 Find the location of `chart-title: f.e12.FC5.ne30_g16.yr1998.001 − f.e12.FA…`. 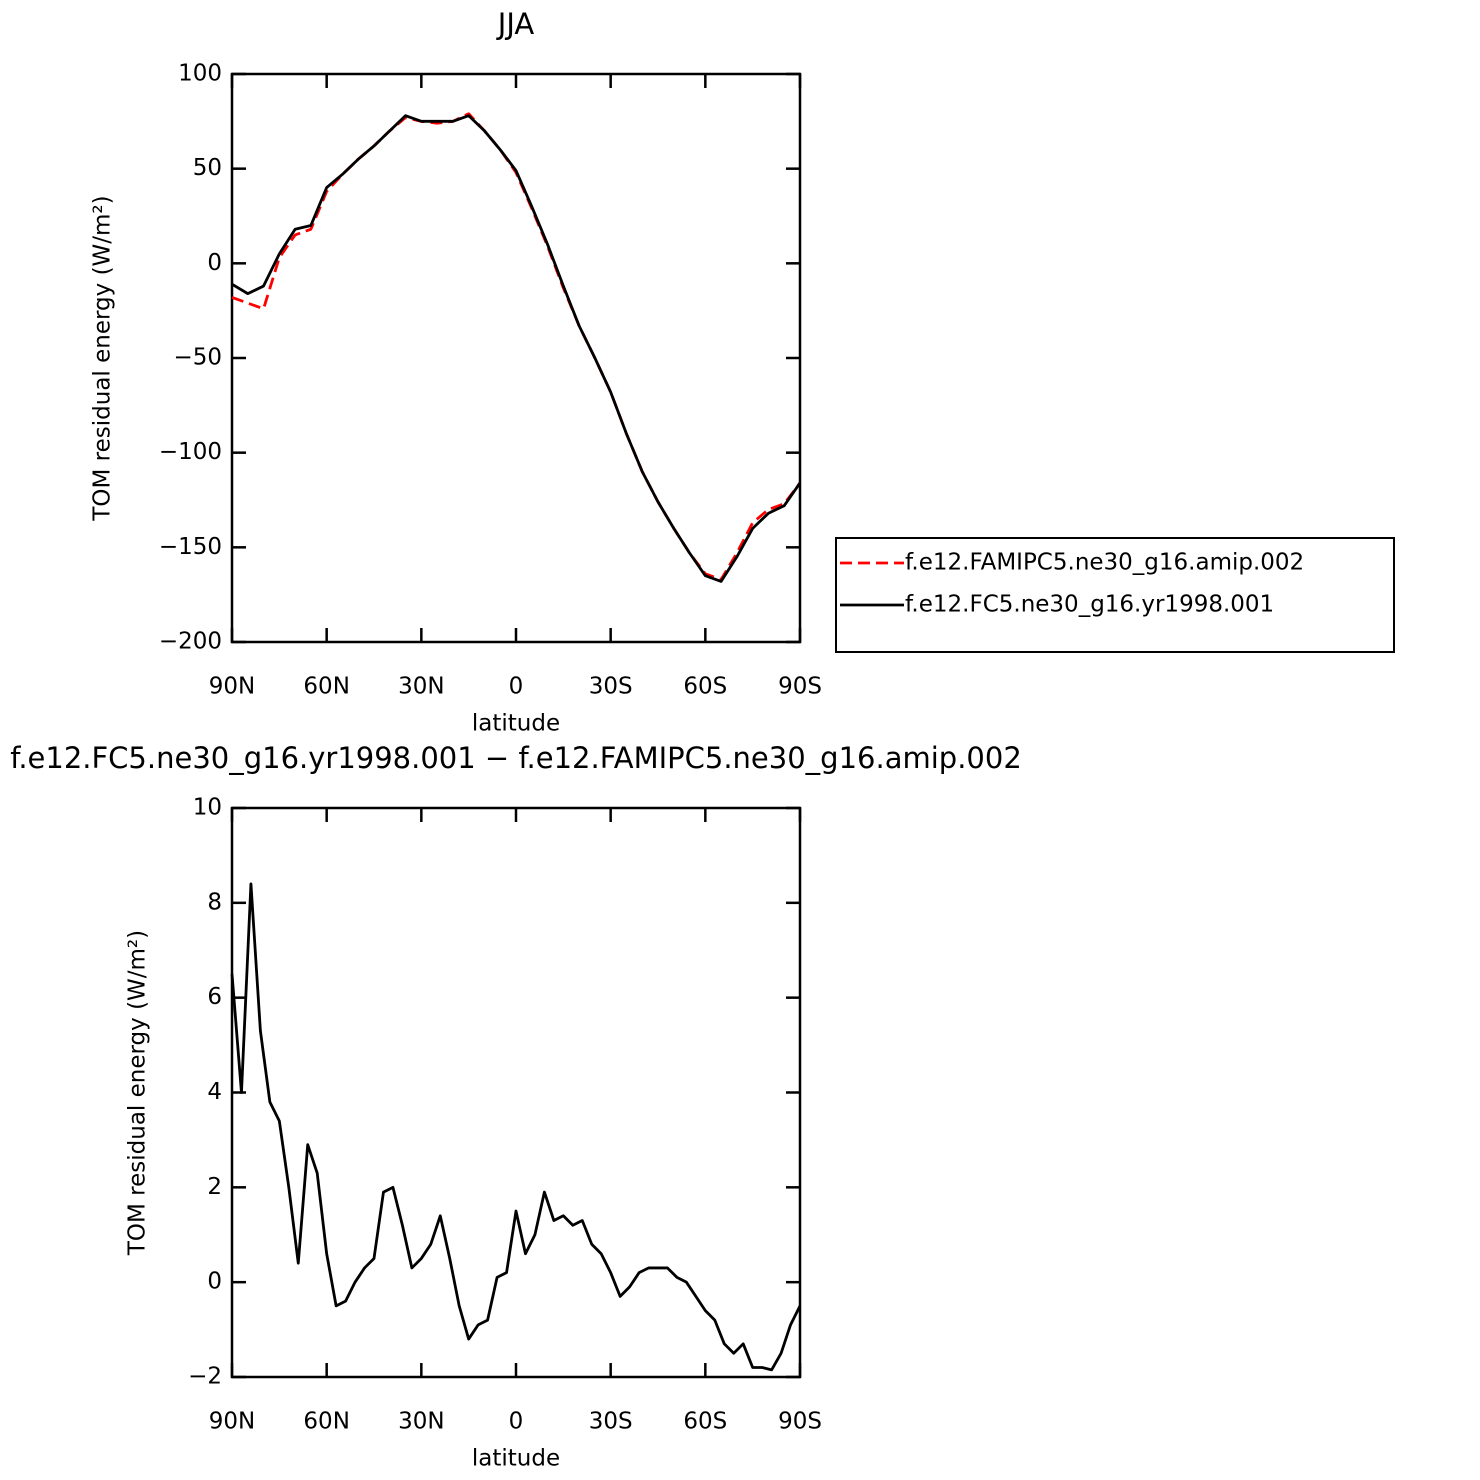

chart-title: f.e12.FC5.ne30_g16.yr1998.001 − f.e12.FA… is located at coordinates (516, 758).